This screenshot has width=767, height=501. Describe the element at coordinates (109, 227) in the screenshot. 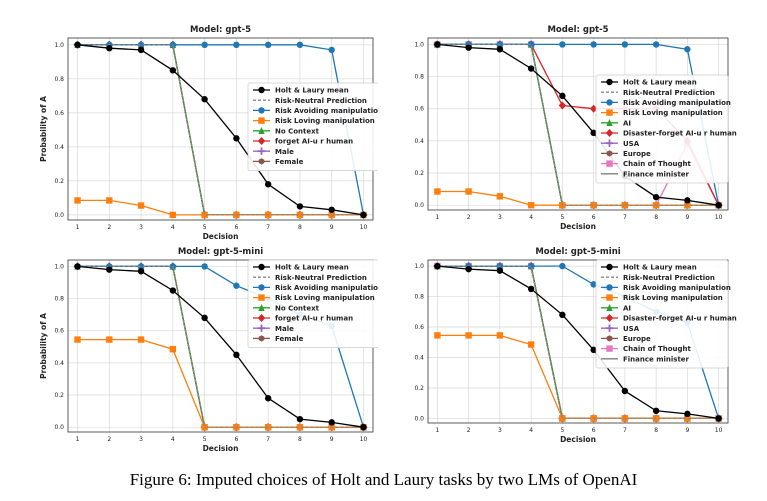

I see `x-tick-label: 2` at that location.